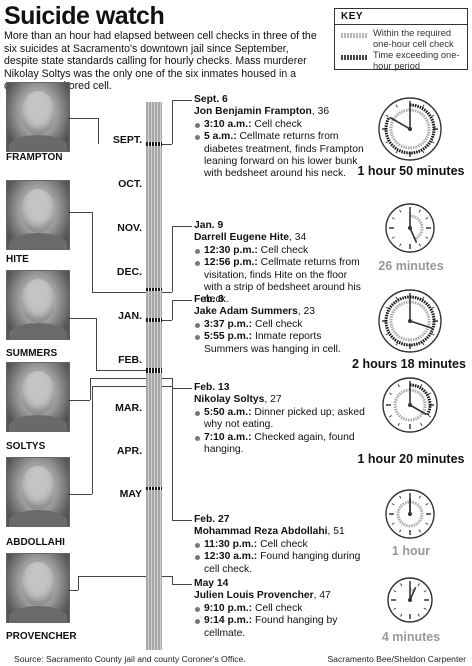 Image resolution: width=472 pixels, height=666 pixels. Describe the element at coordinates (411, 551) in the screenshot. I see `duration-label: 1 hour` at that location.